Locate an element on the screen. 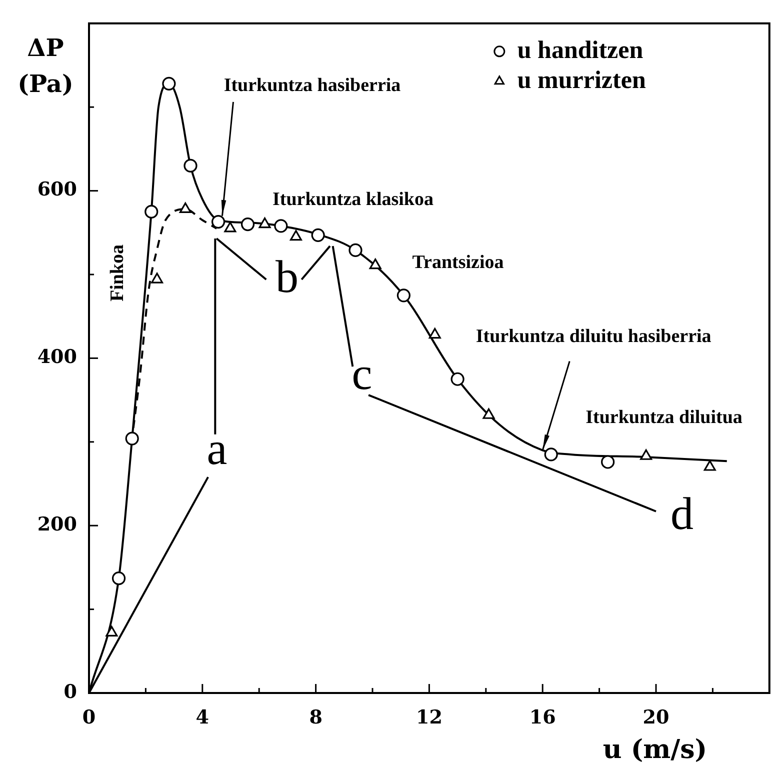 Image resolution: width=777 pixels, height=780 pixels. y-tick-label: 200 is located at coordinates (57, 525).